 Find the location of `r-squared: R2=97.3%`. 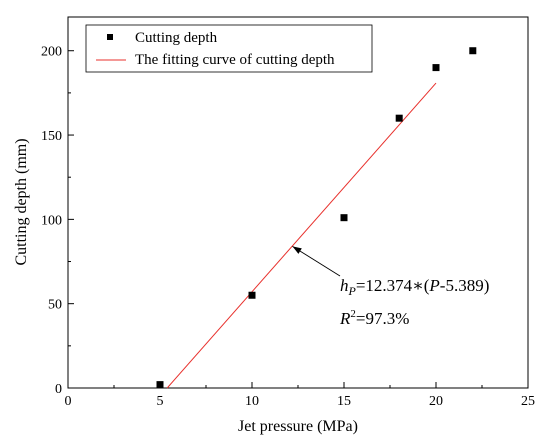

r-squared: R2=97.3% is located at coordinates (374, 318).